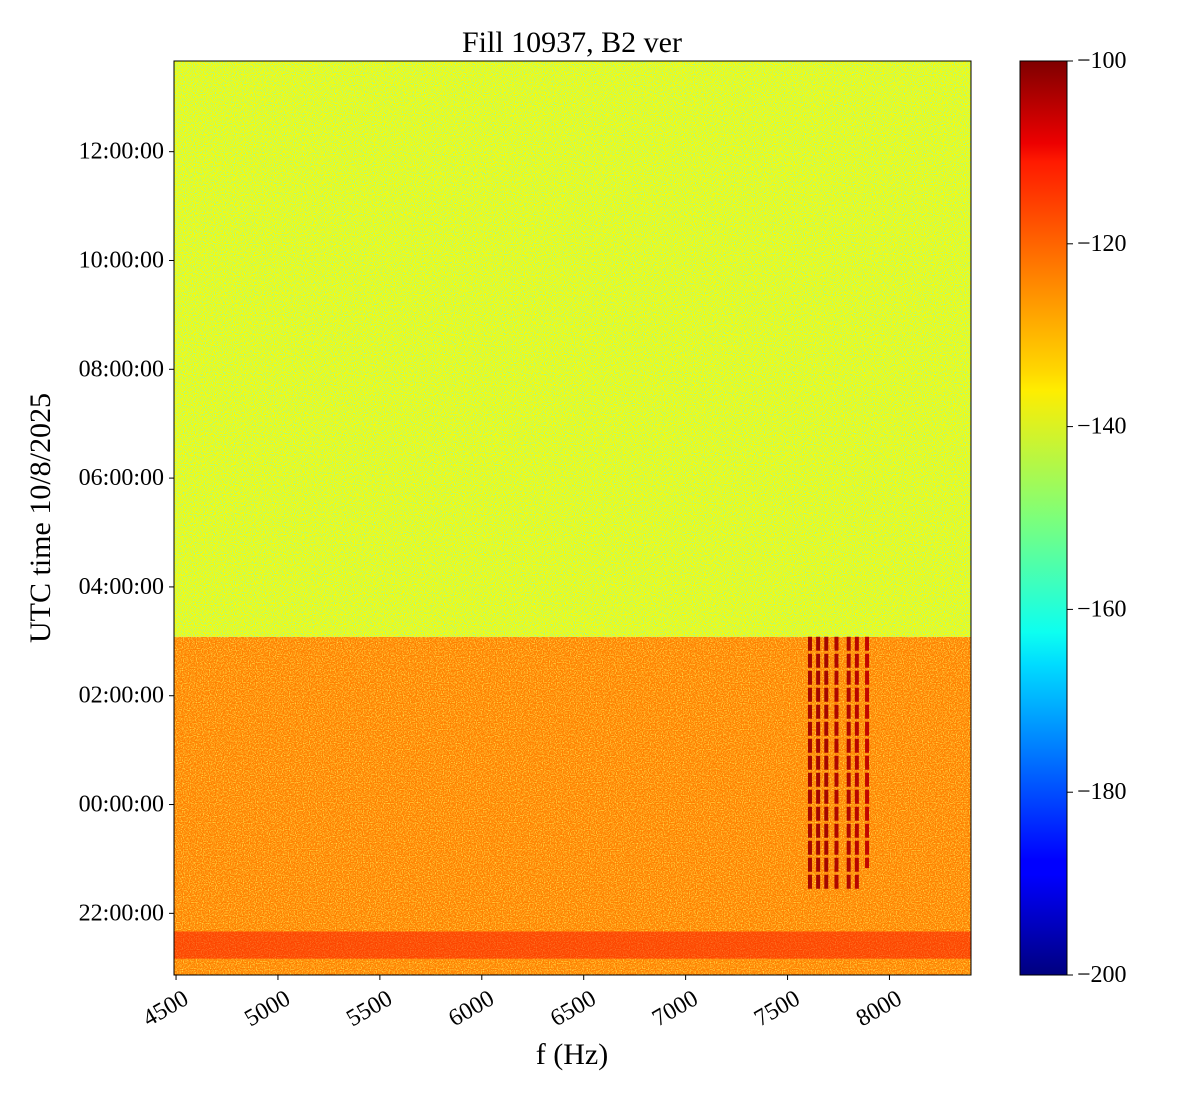  Describe the element at coordinates (1102, 244) in the screenshot. I see `colorbar-tick-label: −120` at that location.